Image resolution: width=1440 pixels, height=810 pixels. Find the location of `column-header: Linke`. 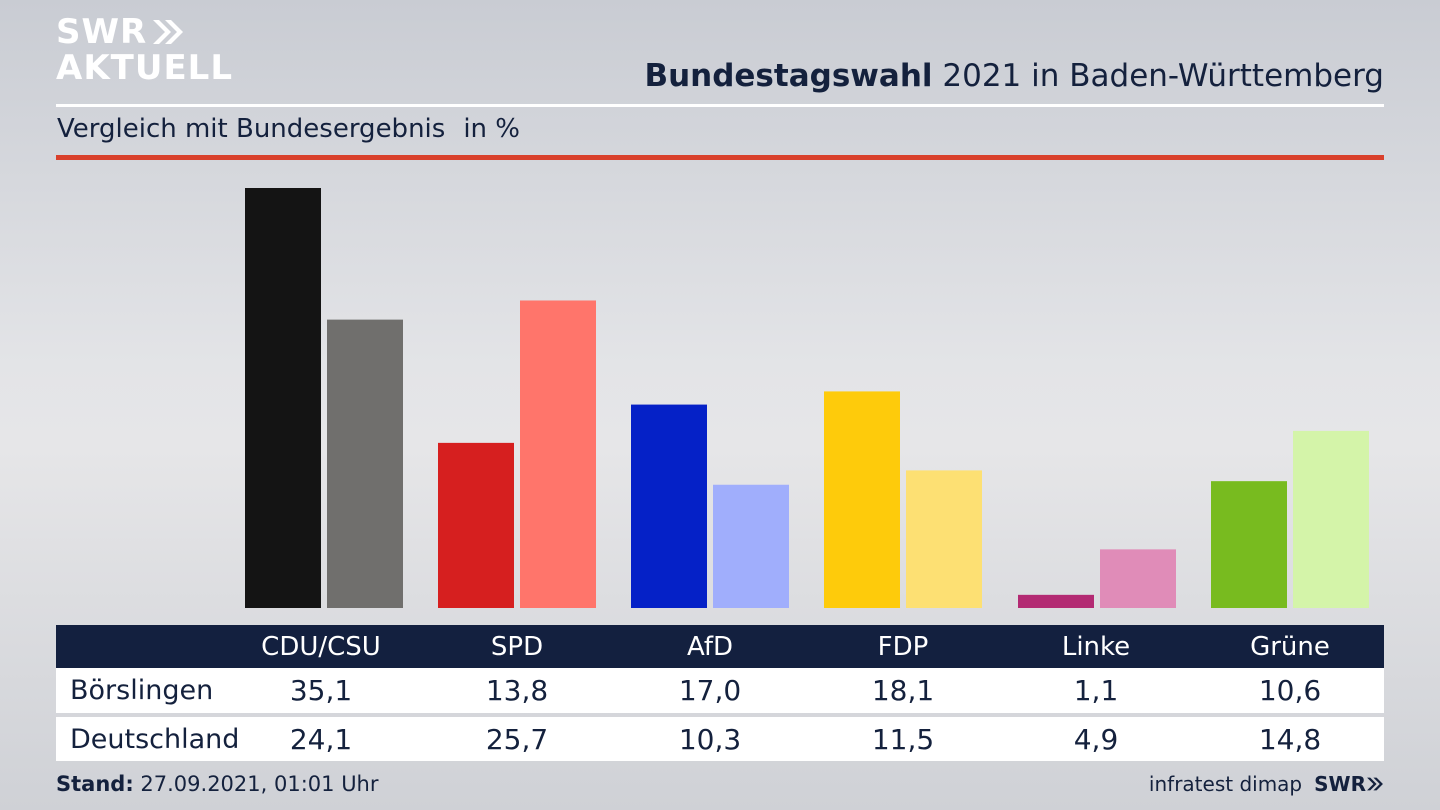

column-header: Linke is located at coordinates (1096, 646).